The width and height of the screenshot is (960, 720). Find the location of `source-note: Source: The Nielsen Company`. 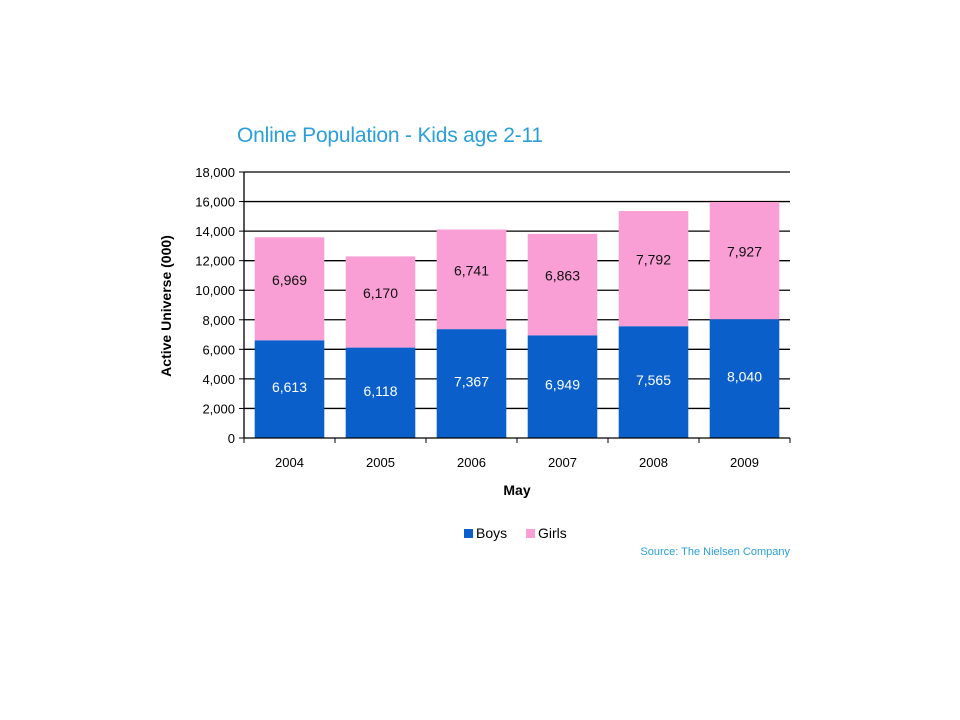

source-note: Source: The Nielsen Company is located at coordinates (715, 552).